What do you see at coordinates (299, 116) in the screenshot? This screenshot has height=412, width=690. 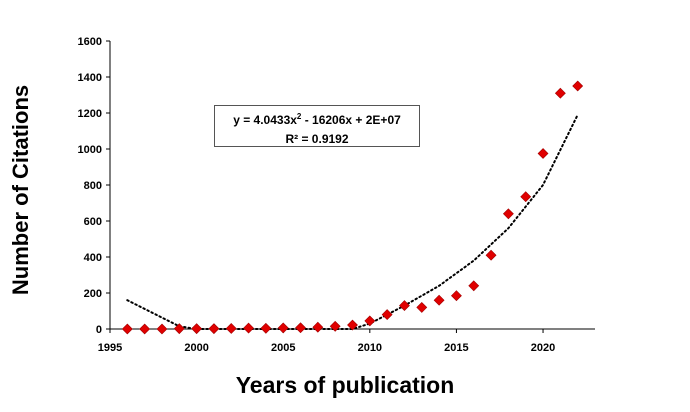 I see `equation-exponent: 2` at bounding box center [299, 116].